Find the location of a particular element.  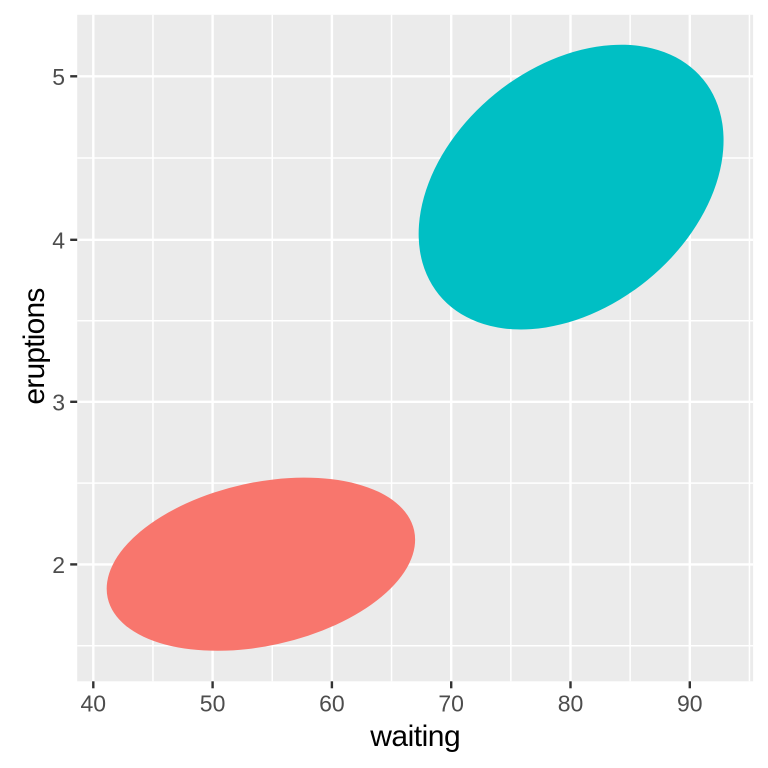

svg-text: eruptions is located at coordinates (34, 346).